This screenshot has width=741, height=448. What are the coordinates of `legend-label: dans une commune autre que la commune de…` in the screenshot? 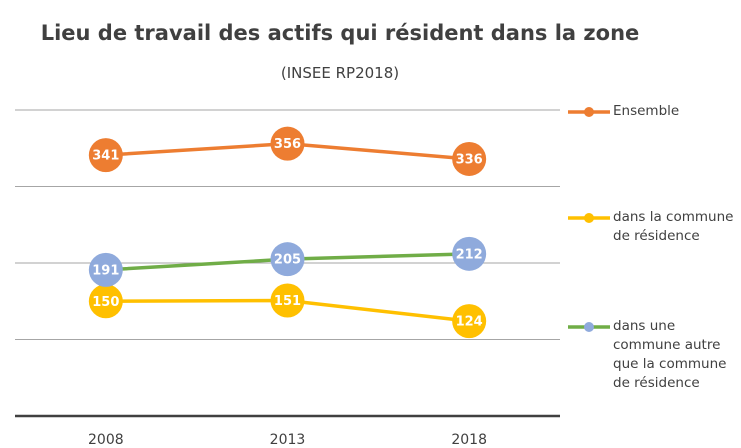 It's located at (670, 354).